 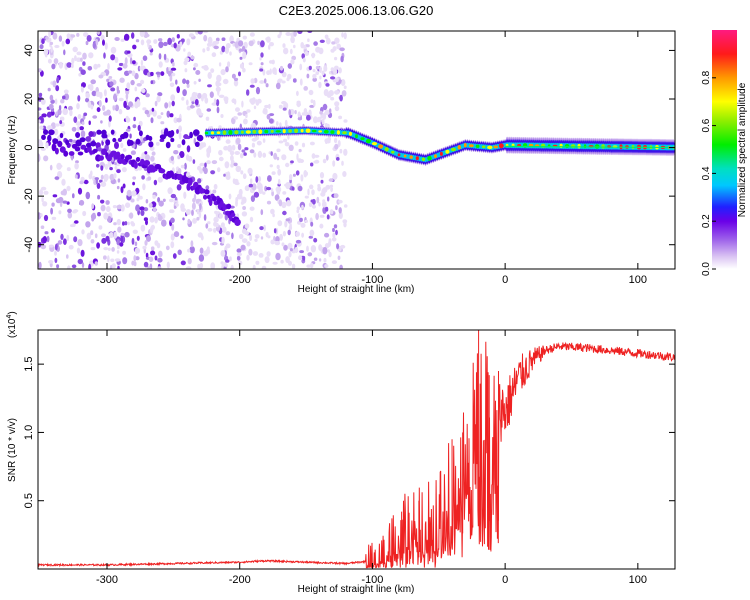 I want to click on snr-y-axis-label: SNR (10 * v/v), so click(x=12, y=450).